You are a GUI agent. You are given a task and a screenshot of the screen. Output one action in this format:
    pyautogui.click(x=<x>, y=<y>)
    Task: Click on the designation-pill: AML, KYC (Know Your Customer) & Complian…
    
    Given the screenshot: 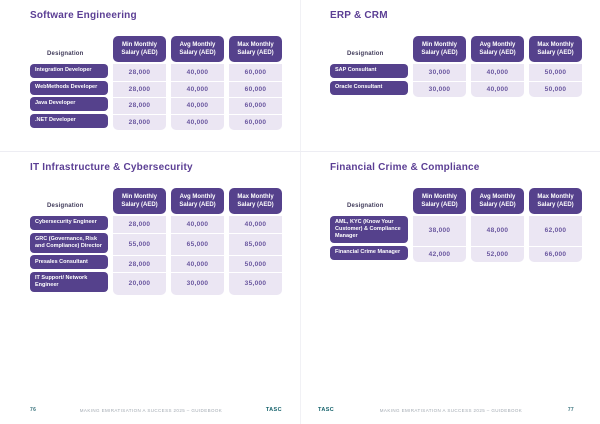 What is the action you would take?
    pyautogui.click(x=369, y=230)
    